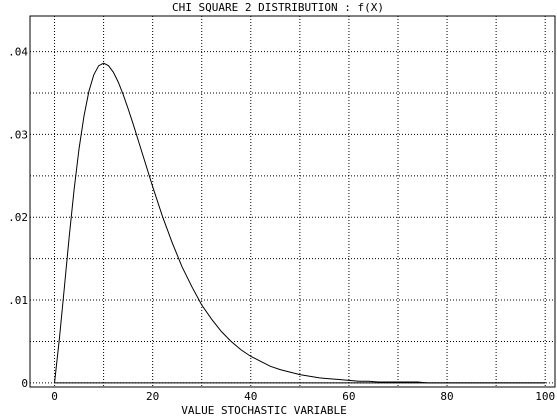  I want to click on x-axis-label: VALUE STOCHASTIC VARIABLE, so click(264, 410).